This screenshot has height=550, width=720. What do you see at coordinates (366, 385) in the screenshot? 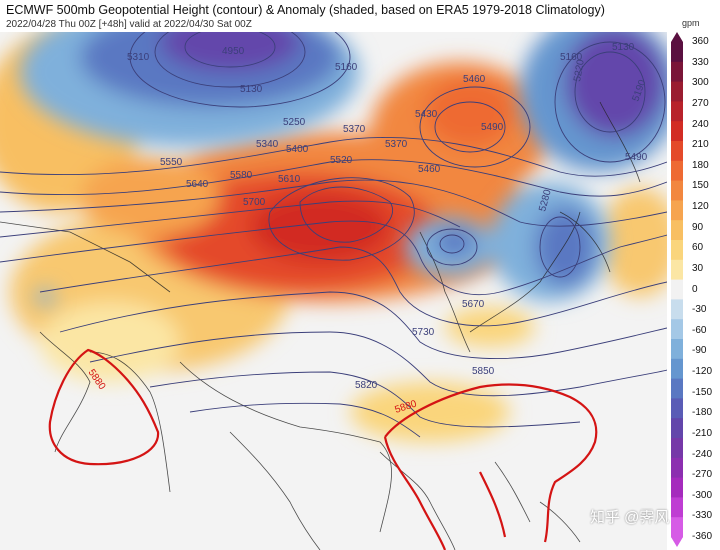
I see `contour-label: 5820` at bounding box center [366, 385].